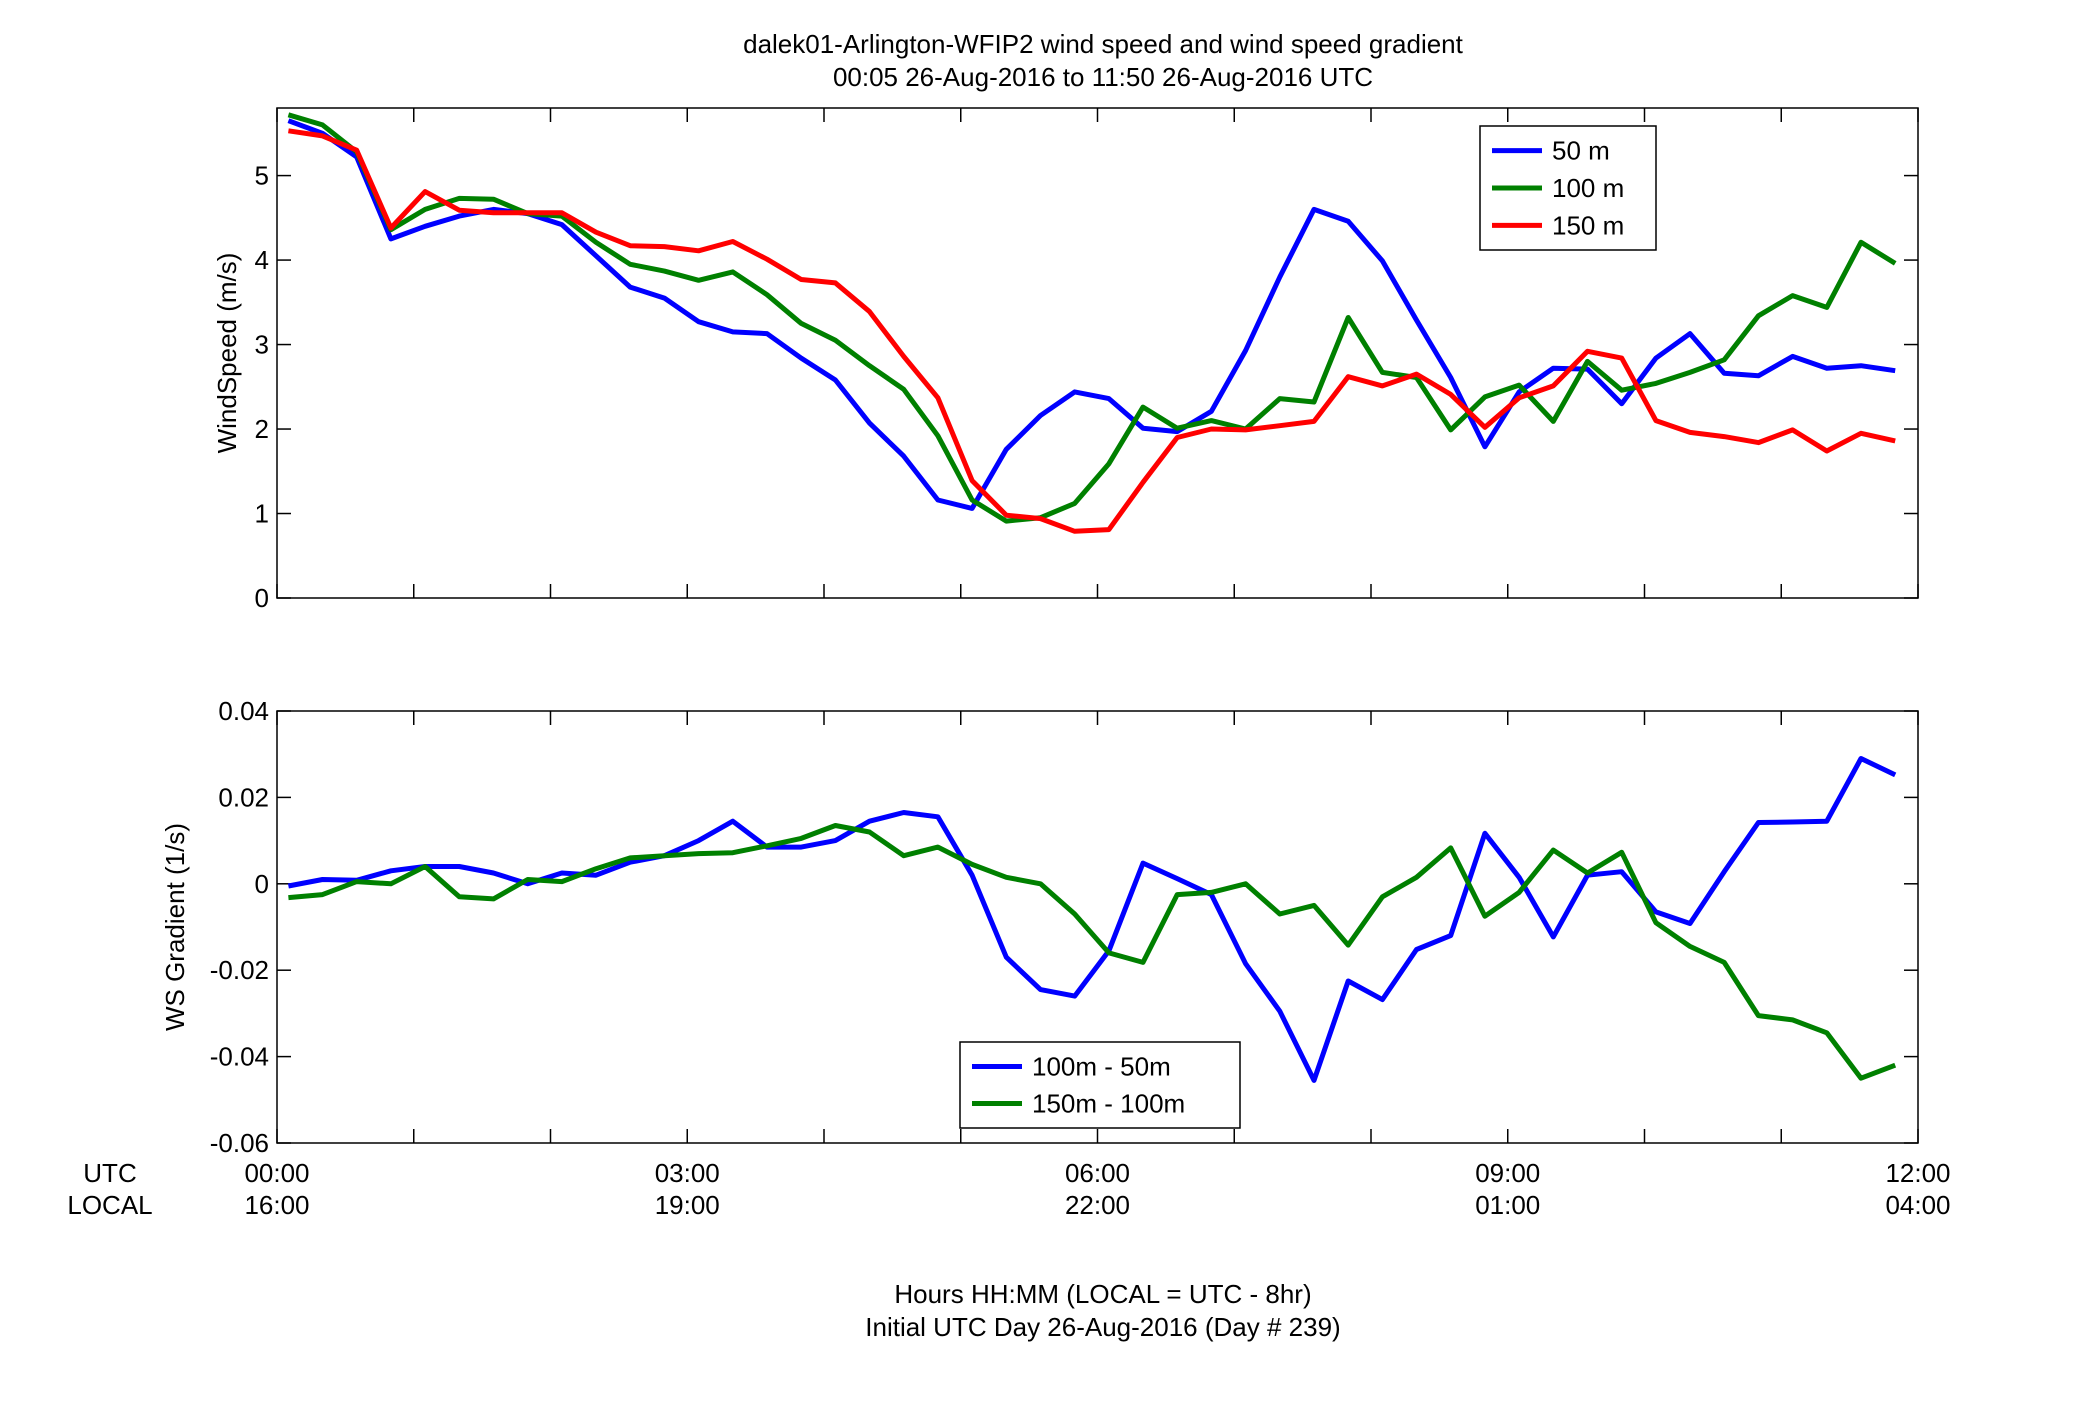 This screenshot has width=2098, height=1425. What do you see at coordinates (239, 1057) in the screenshot?
I see `y-tick-label: -0.04` at bounding box center [239, 1057].